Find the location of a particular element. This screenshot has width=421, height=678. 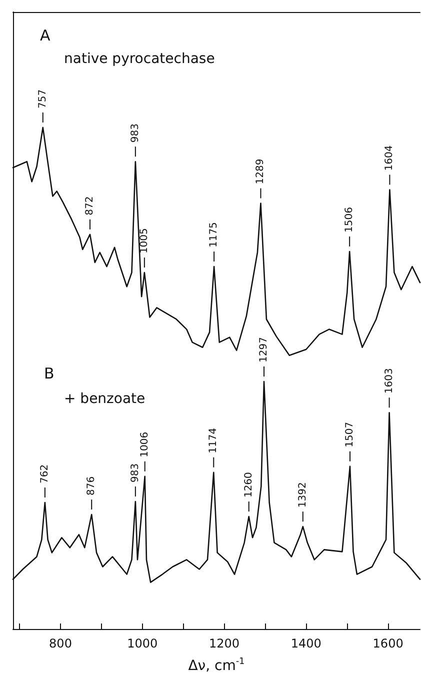

annotation: + benzoate is located at coordinates (105, 399).